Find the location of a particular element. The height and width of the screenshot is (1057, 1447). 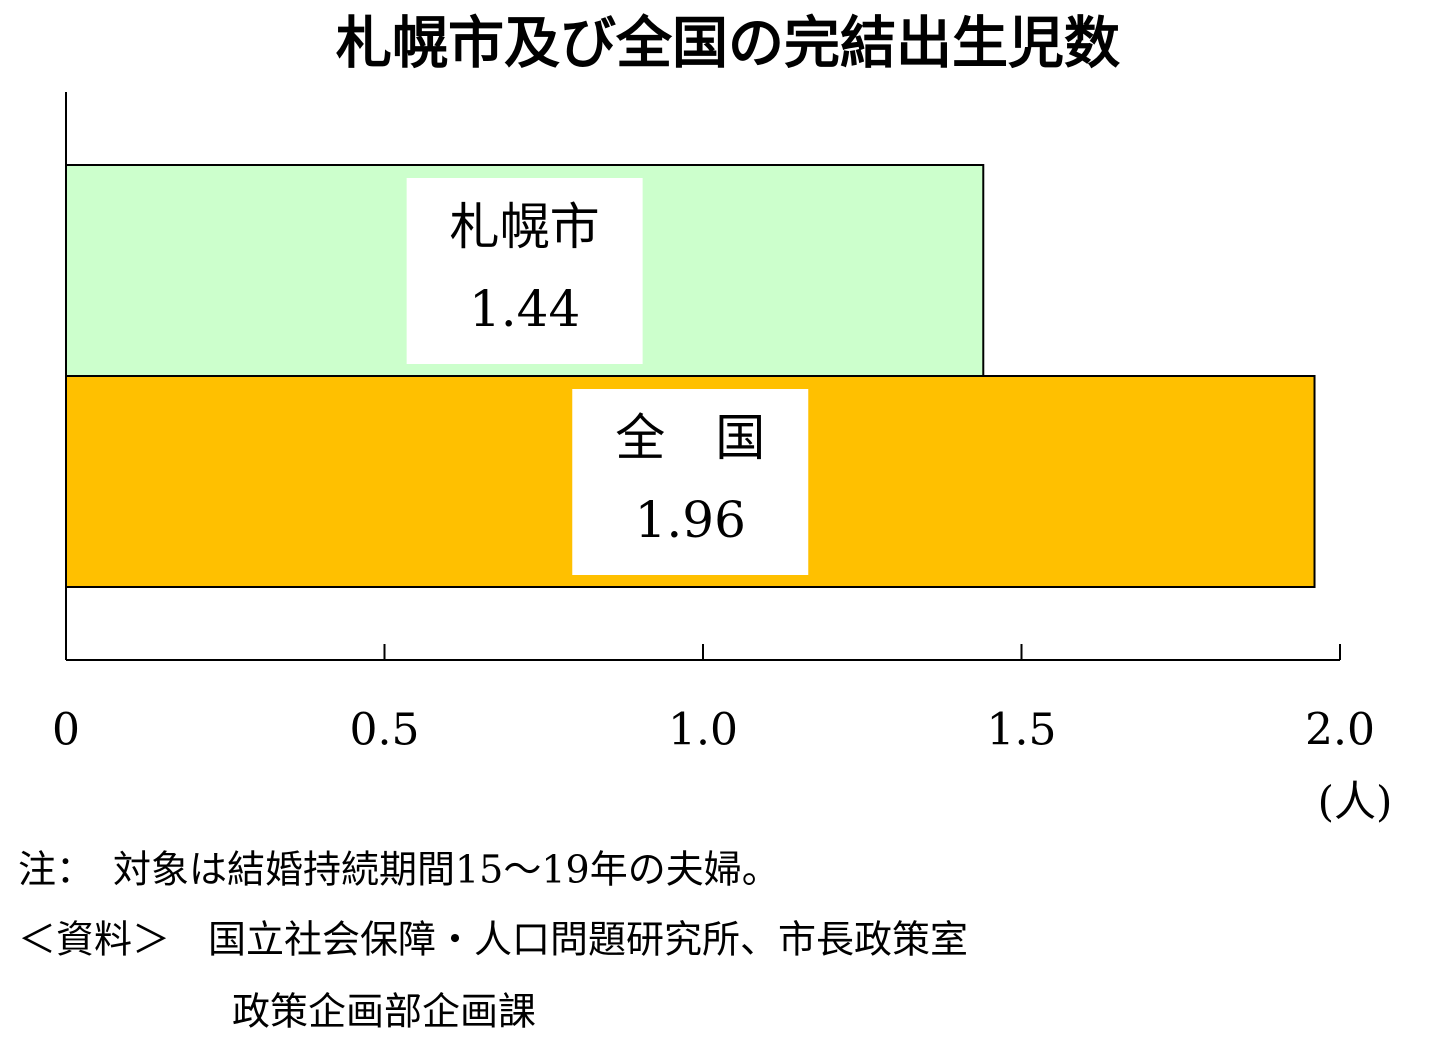

x-tick-label: 1.5 is located at coordinates (1022, 730).